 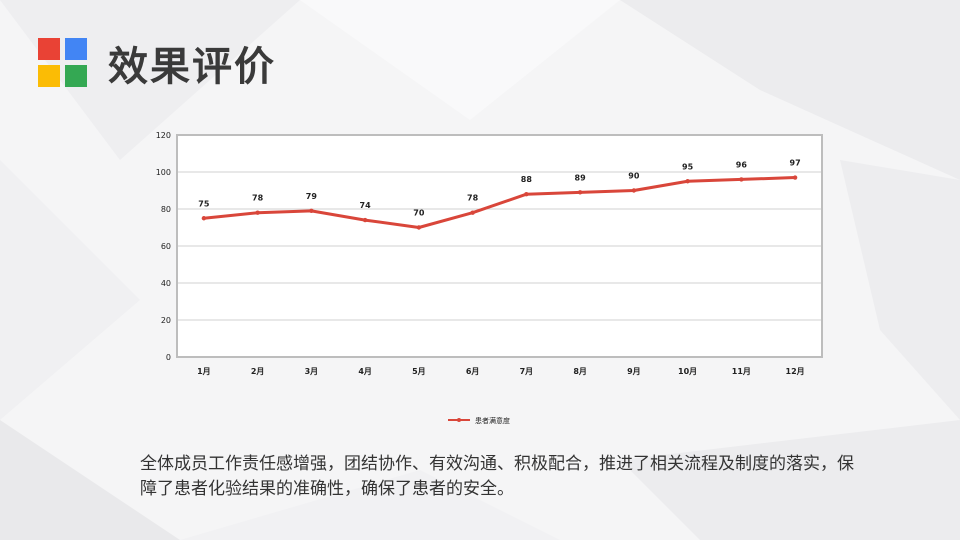 What do you see at coordinates (580, 371) in the screenshot?
I see `x-tick-label: 8月` at bounding box center [580, 371].